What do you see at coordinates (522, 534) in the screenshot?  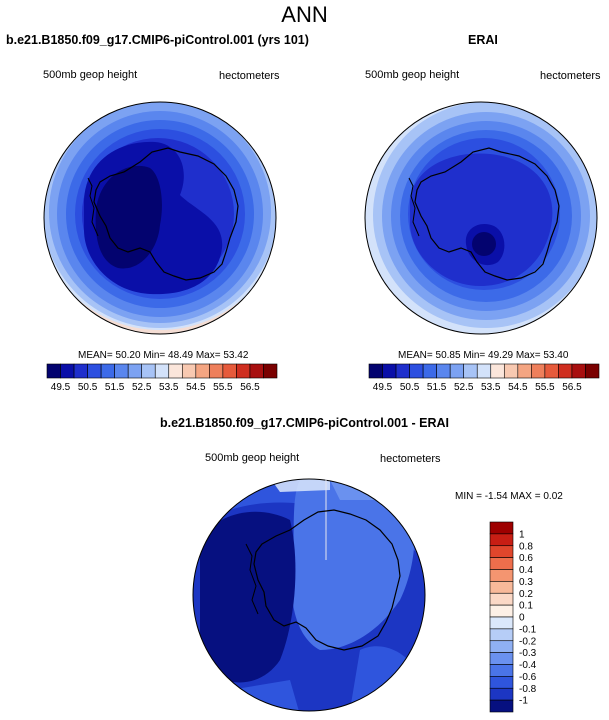 I see `difference-colorbar-tick-label: 1` at bounding box center [522, 534].